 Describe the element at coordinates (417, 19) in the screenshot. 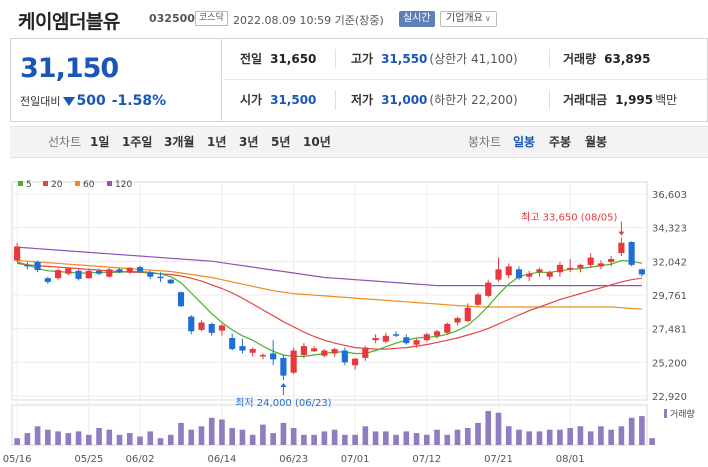

I see `realtime-button: 실시간` at that location.